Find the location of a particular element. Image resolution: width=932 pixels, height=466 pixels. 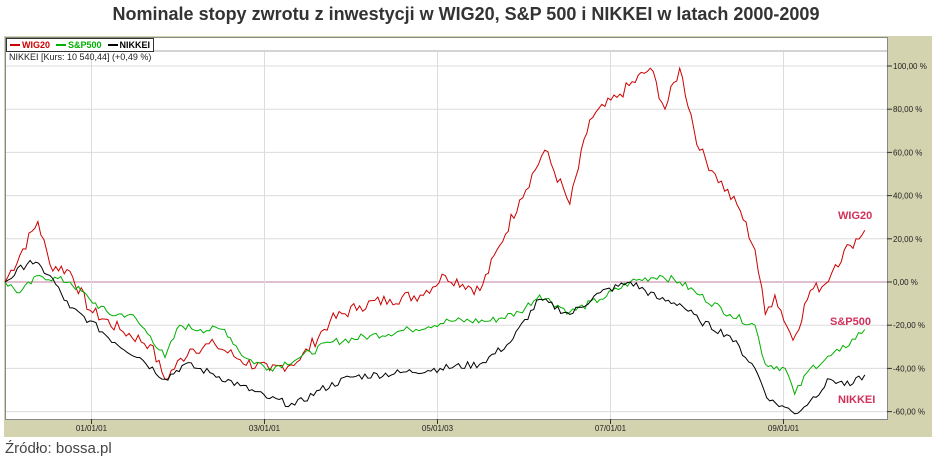

x-tick-label: 01/01/01 is located at coordinates (92, 428).